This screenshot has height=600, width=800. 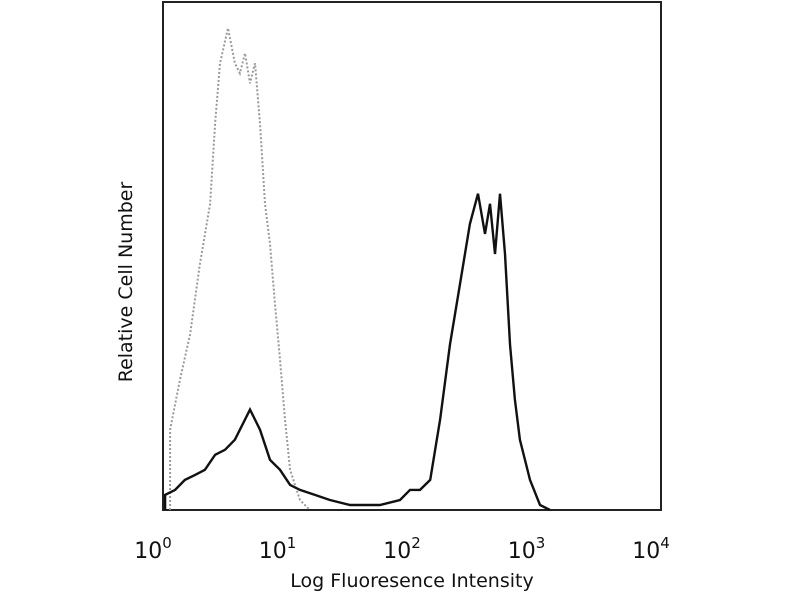 What do you see at coordinates (411, 581) in the screenshot?
I see `x-axis-label: Log Fluoresence Intensity` at bounding box center [411, 581].